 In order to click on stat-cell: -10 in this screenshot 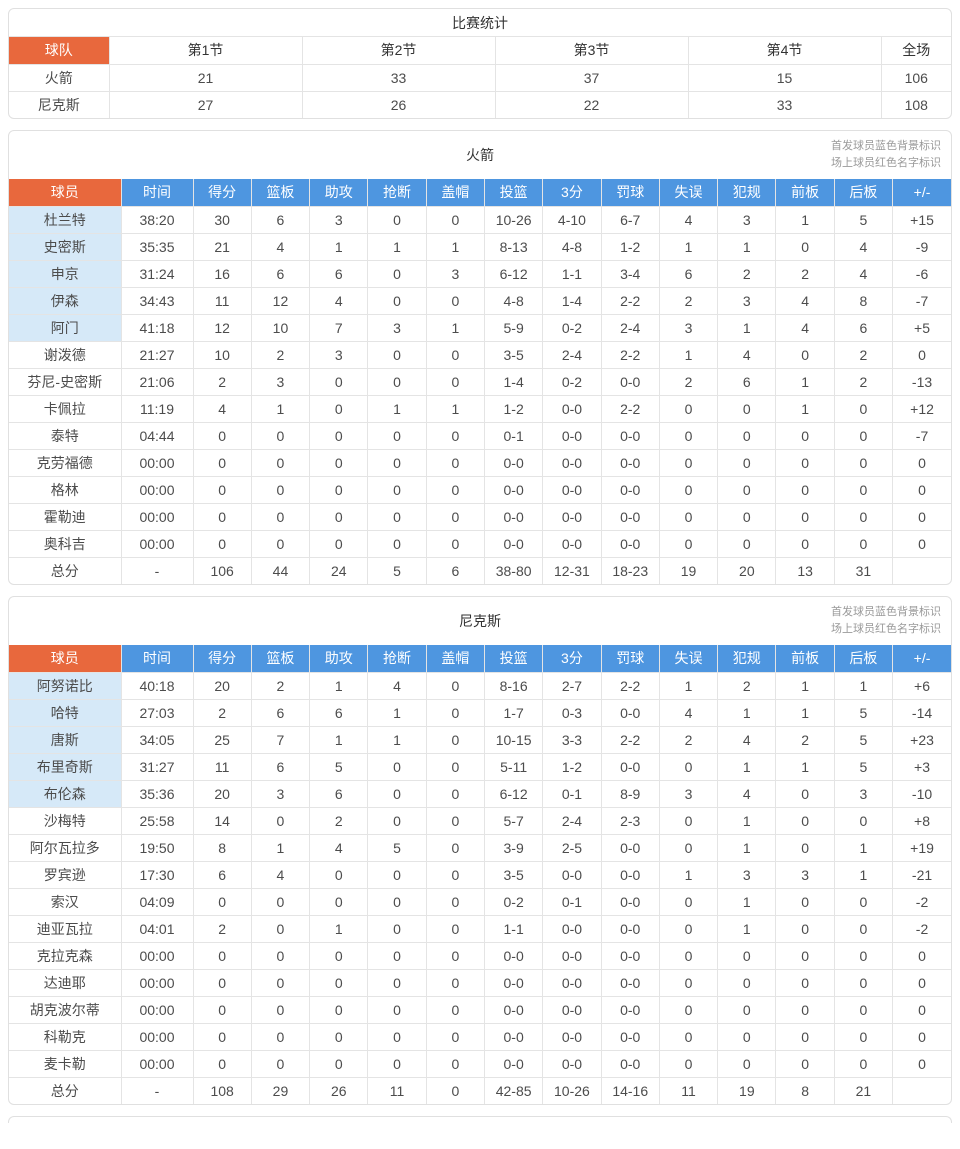, I will do `click(921, 793)`.